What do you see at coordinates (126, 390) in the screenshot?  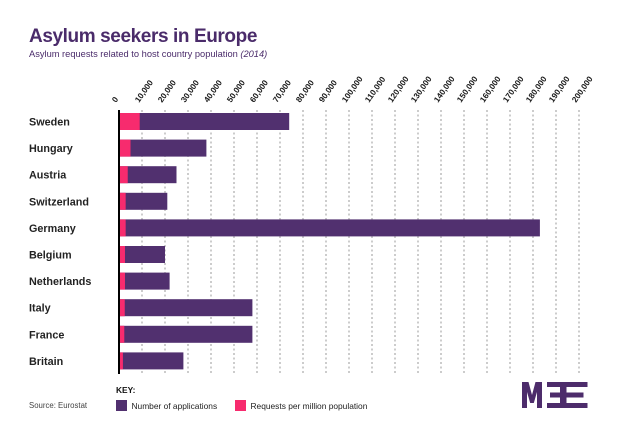 I see `legend-title: KEY:` at bounding box center [126, 390].